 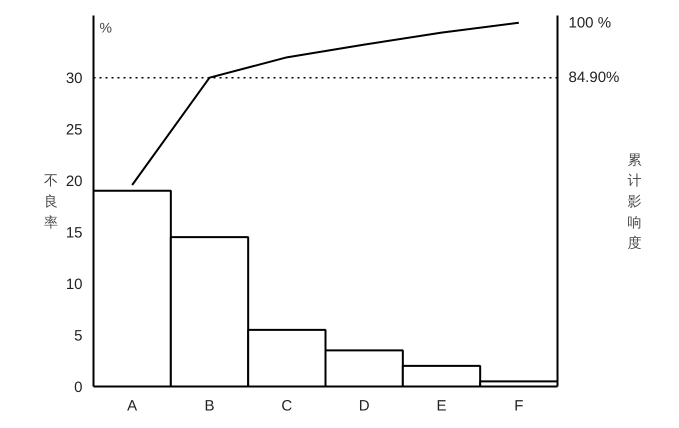 What do you see at coordinates (364, 406) in the screenshot?
I see `x-tick-label: D` at bounding box center [364, 406].